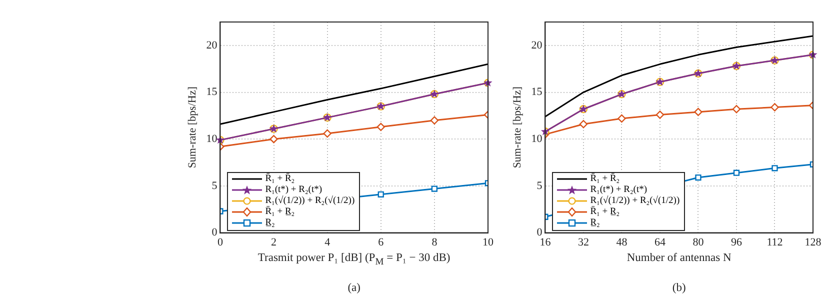 The height and width of the screenshot is (302, 830). Describe the element at coordinates (660, 242) in the screenshot. I see `x-tick-label: 64` at that location.